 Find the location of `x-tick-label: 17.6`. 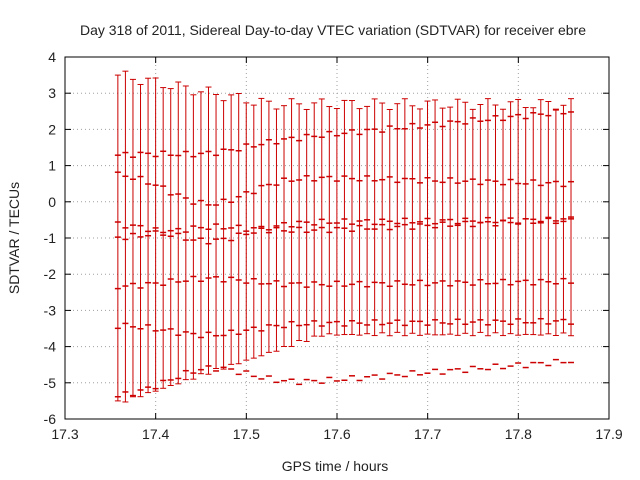

x-tick-label: 17.6 is located at coordinates (336, 434).